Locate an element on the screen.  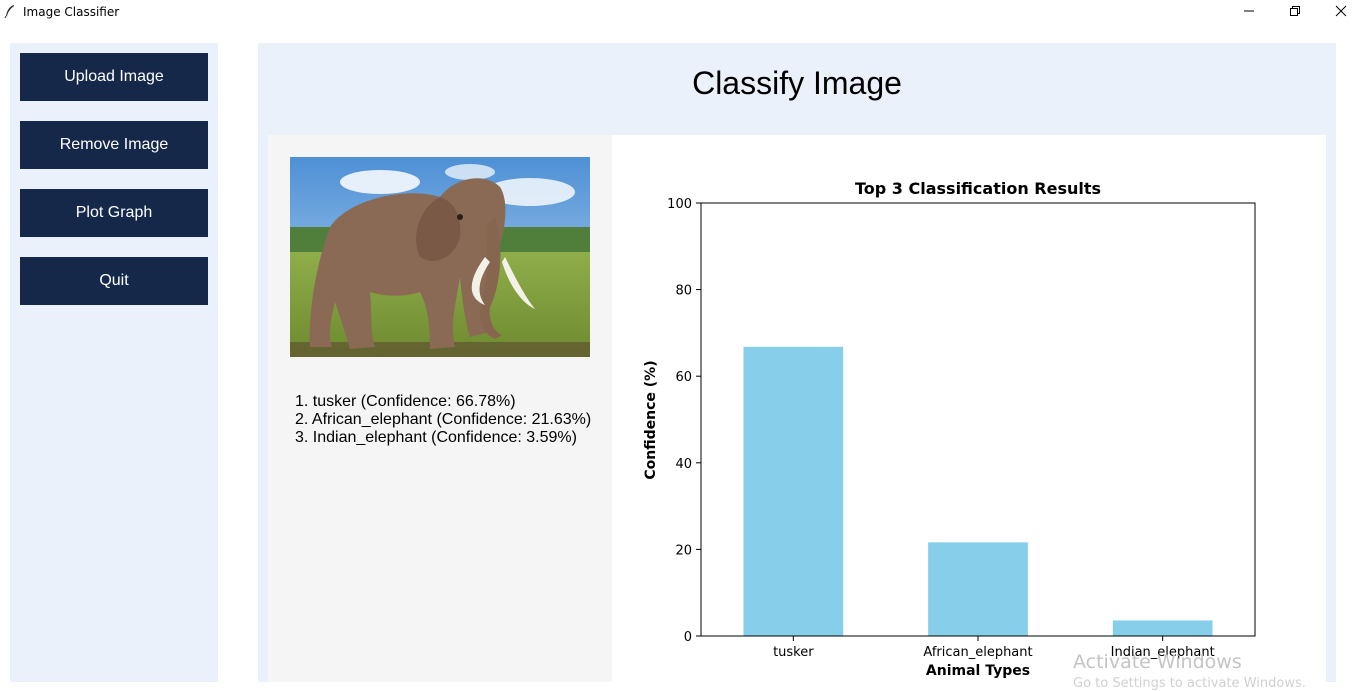
x-tick-label: African_elephant is located at coordinates (977, 652).